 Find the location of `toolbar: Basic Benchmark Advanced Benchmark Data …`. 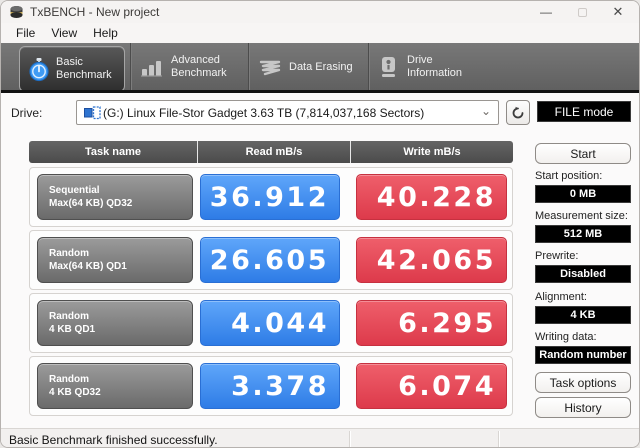

toolbar: Basic Benchmark Advanced Benchmark Data … is located at coordinates (320, 67).